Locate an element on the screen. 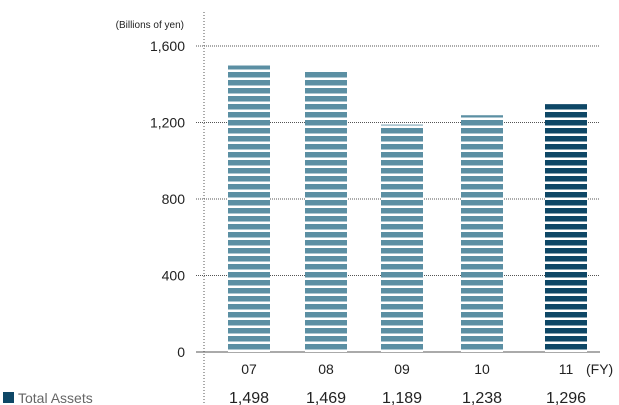  x-tick-label-11: 11 is located at coordinates (566, 369).